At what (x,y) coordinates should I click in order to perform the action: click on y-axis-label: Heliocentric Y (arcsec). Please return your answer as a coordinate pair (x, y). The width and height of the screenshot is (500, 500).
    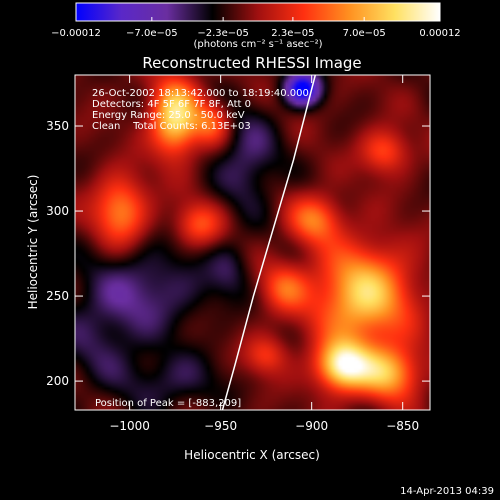
    Looking at the image, I should click on (33, 242).